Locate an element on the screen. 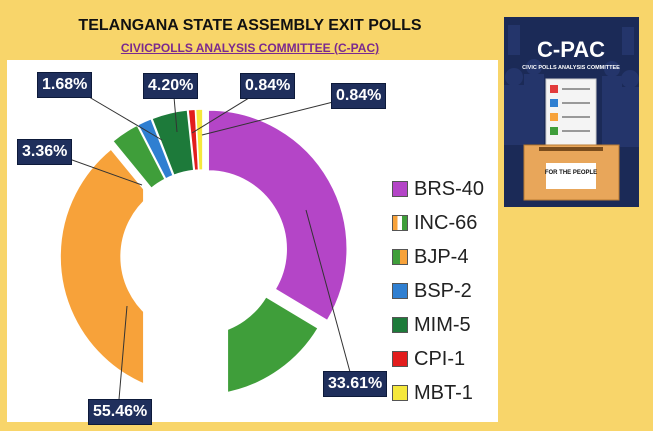  legend-label: BSP-2 is located at coordinates (443, 290).